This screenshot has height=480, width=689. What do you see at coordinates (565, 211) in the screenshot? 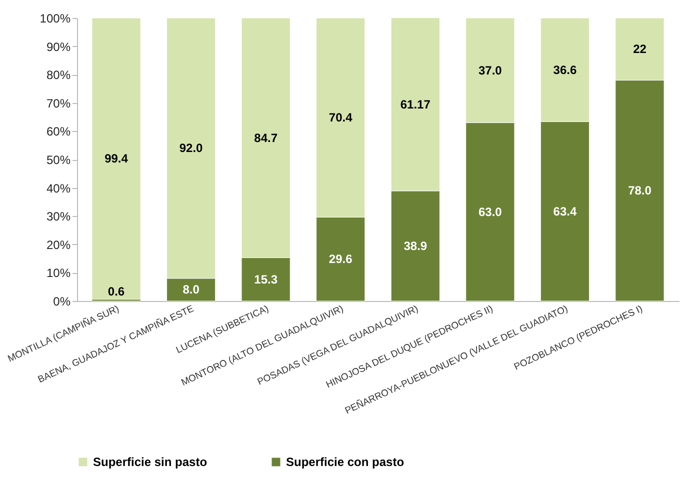
I see `data-label: 63.4` at bounding box center [565, 211].